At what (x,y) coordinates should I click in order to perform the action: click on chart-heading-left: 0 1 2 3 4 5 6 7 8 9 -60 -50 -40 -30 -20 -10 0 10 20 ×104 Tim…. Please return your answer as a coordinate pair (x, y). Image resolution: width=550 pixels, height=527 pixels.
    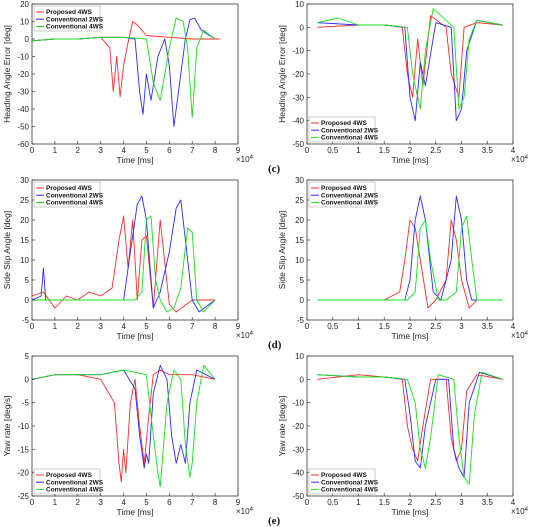
    Looking at the image, I should click on (128, 82).